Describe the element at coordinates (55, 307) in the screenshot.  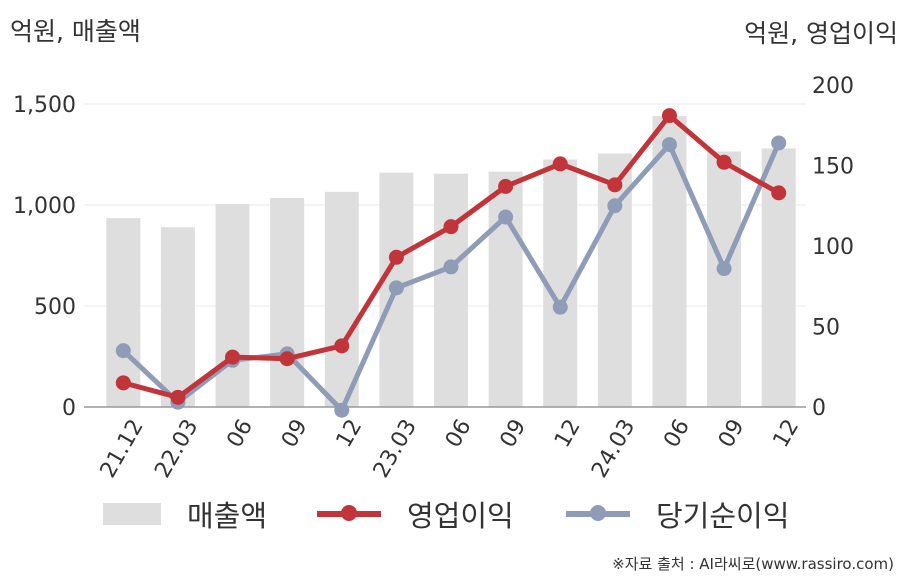
I see `left-tick-label: 500` at that location.